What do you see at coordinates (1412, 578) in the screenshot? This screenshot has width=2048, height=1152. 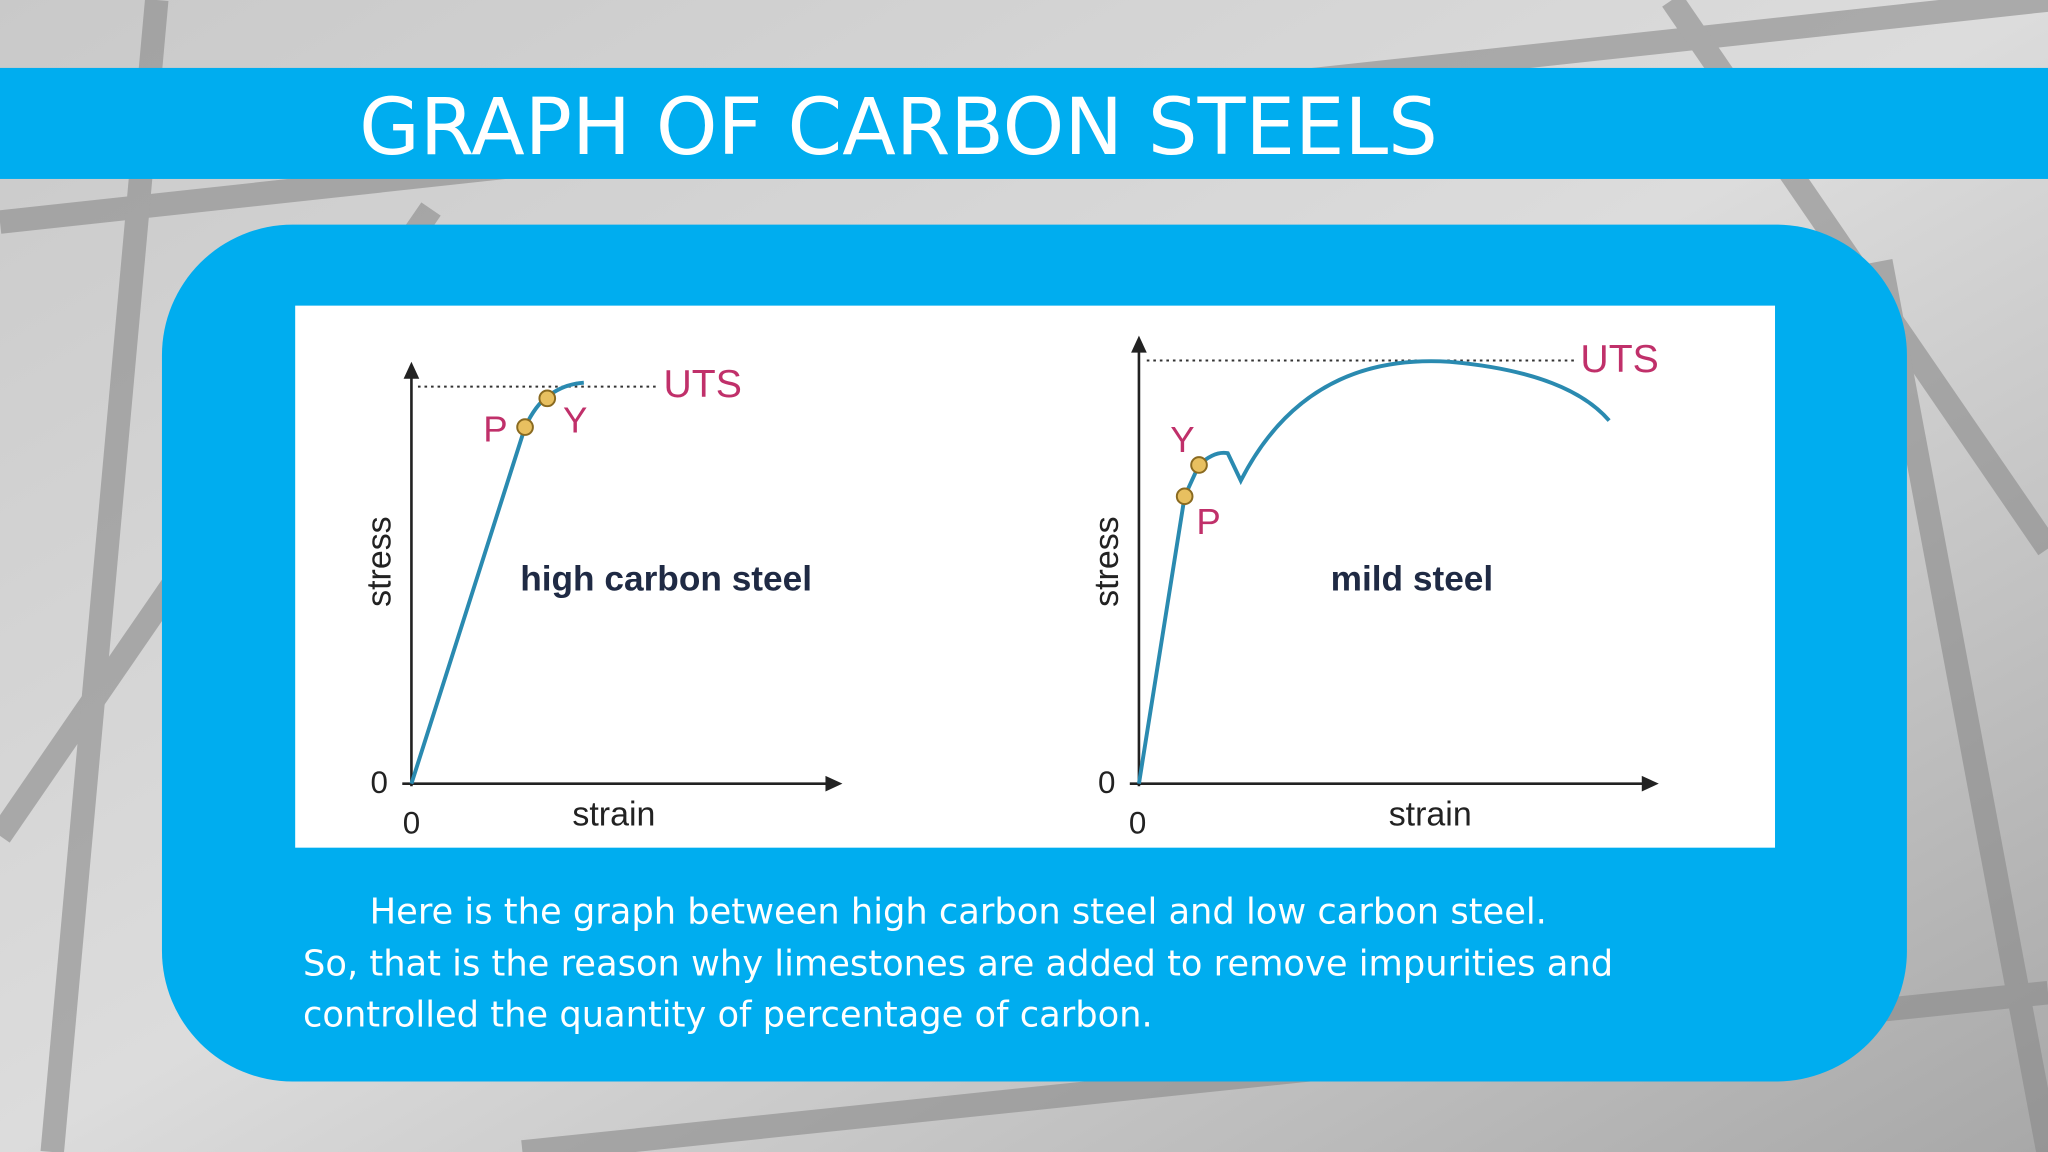 I see `graph-label: mild steel` at bounding box center [1412, 578].